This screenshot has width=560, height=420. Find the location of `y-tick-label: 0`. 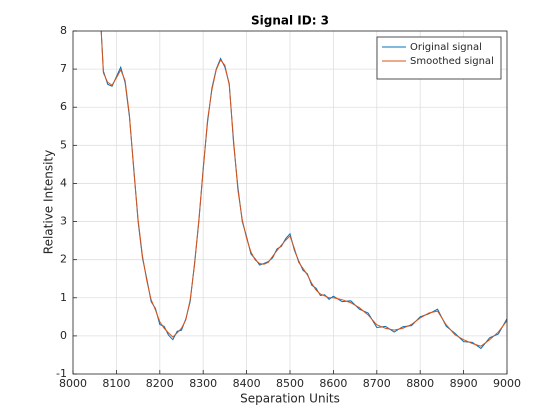

y-tick-label: 0 is located at coordinates (63, 335).